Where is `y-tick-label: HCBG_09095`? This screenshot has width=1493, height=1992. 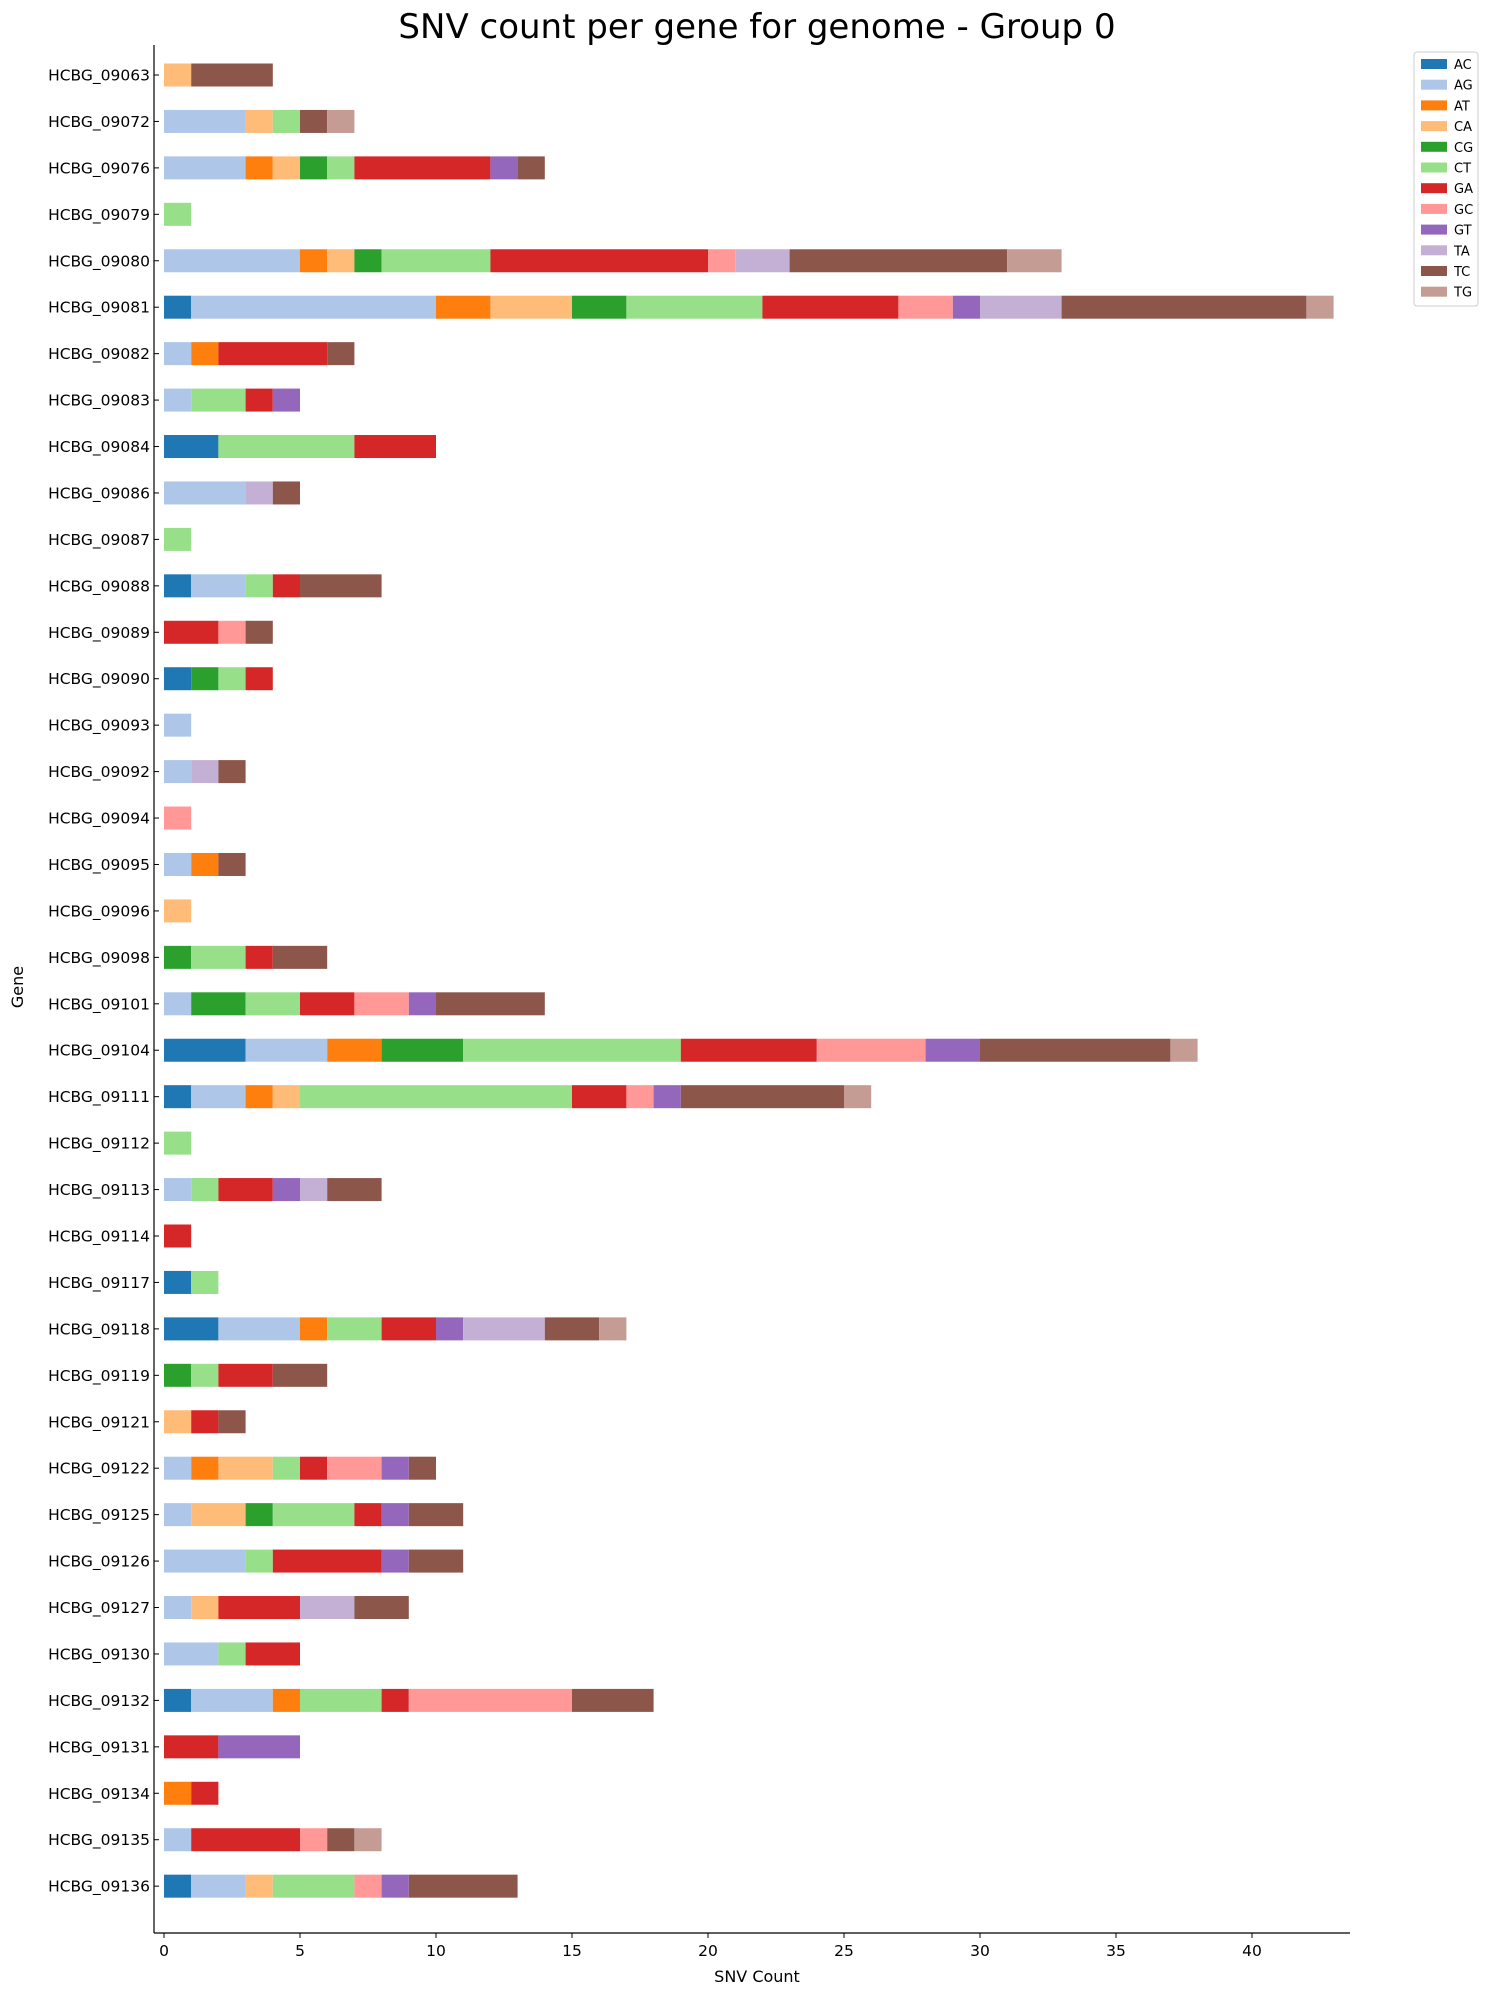
y-tick-label: HCBG_09095 is located at coordinates (99, 865).